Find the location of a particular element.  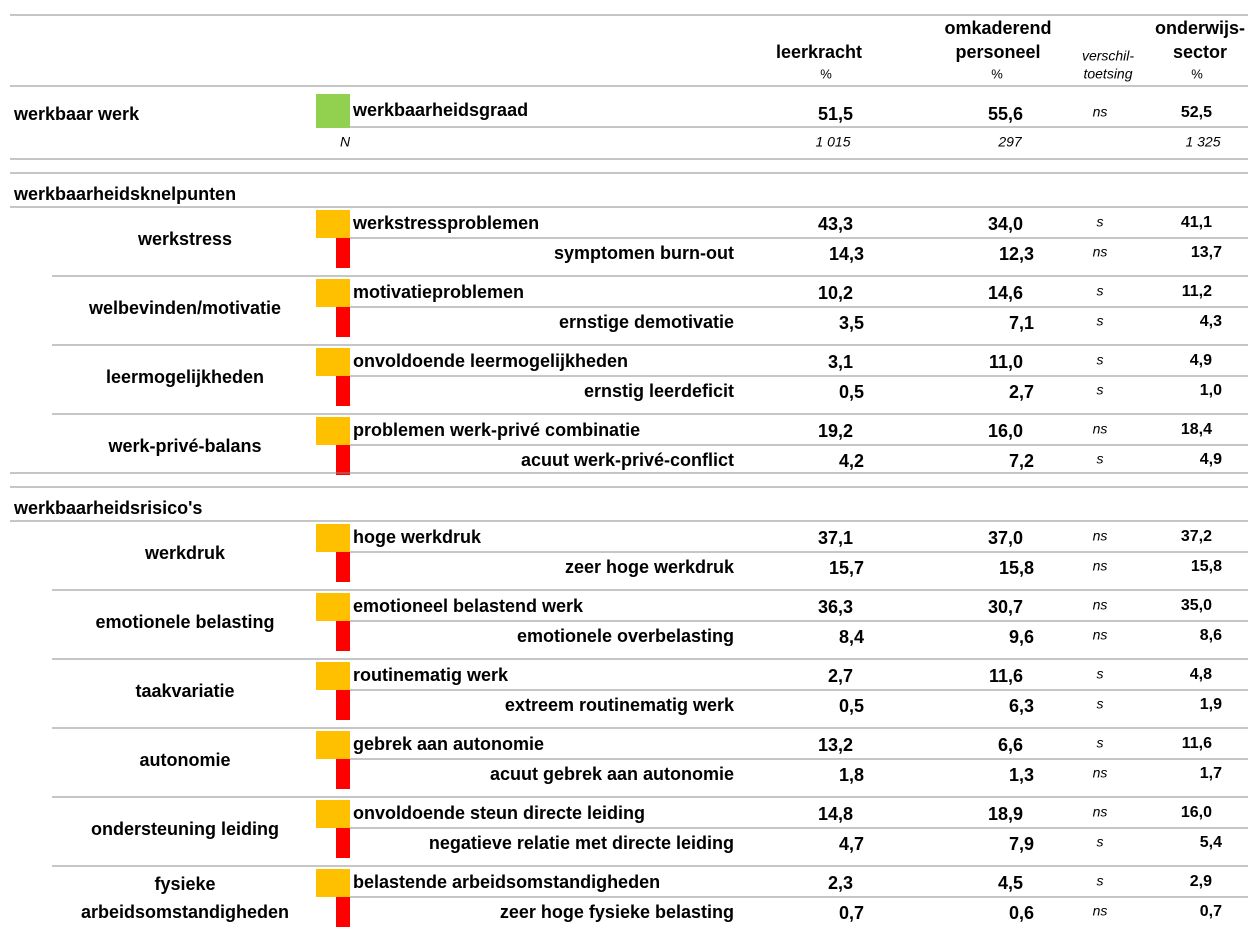

group-name: taakvariatie is located at coordinates (184, 691).